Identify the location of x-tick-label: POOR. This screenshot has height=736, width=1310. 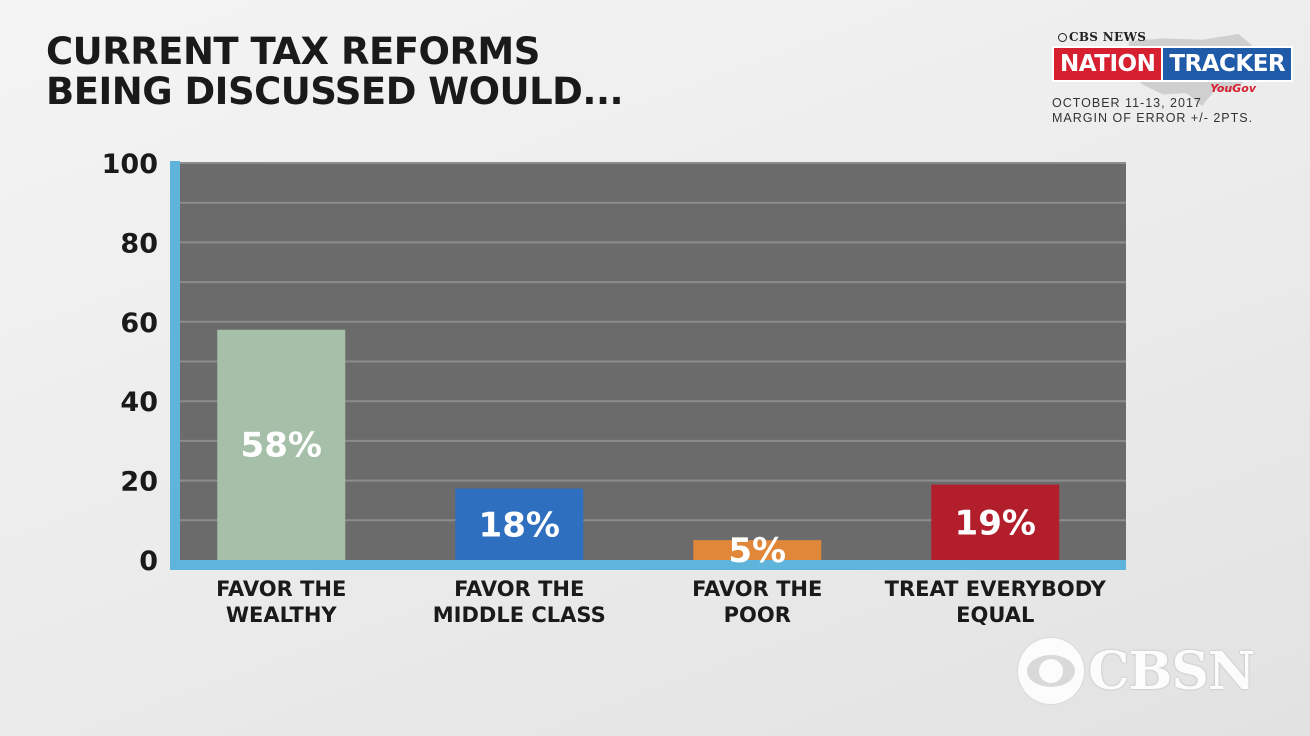
(757, 615).